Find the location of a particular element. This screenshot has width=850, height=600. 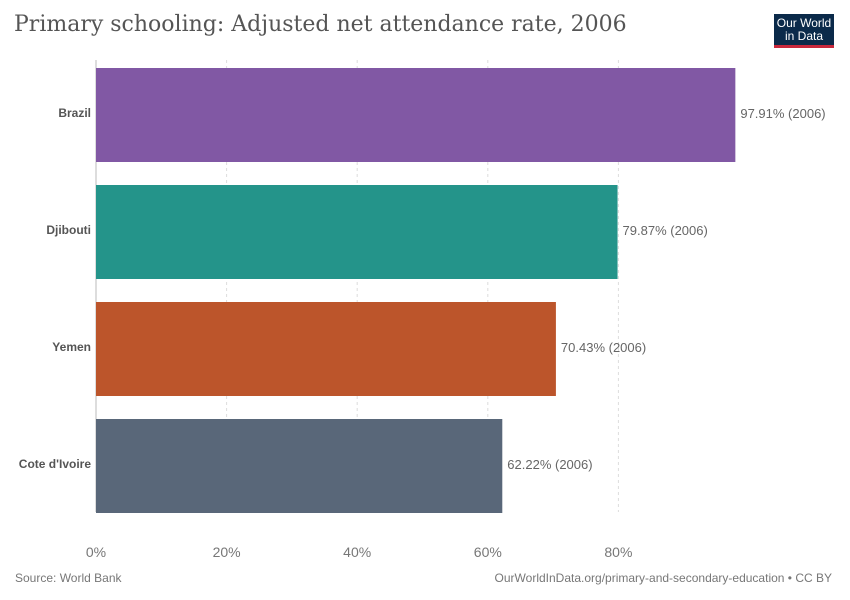

category-label: Yemen is located at coordinates (71, 347).